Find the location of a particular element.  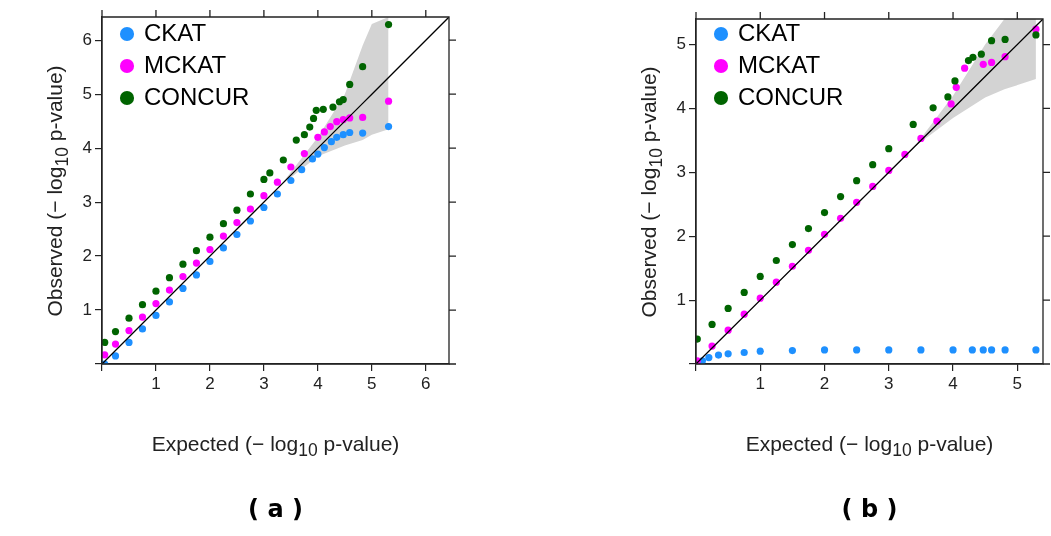

x-tick-label: 4 is located at coordinates (318, 383).